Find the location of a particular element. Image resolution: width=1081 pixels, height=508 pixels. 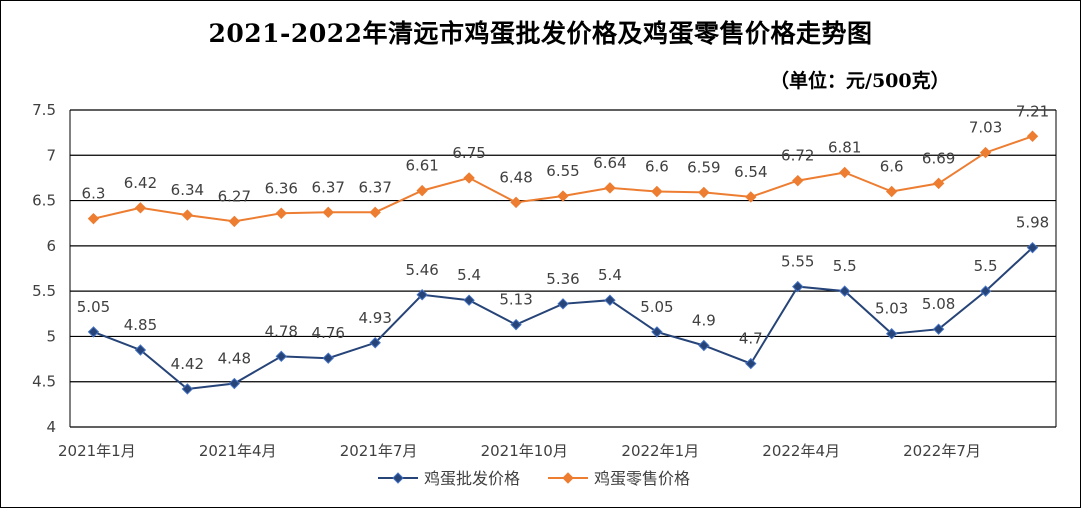

data-label: 6.34 is located at coordinates (187, 190).